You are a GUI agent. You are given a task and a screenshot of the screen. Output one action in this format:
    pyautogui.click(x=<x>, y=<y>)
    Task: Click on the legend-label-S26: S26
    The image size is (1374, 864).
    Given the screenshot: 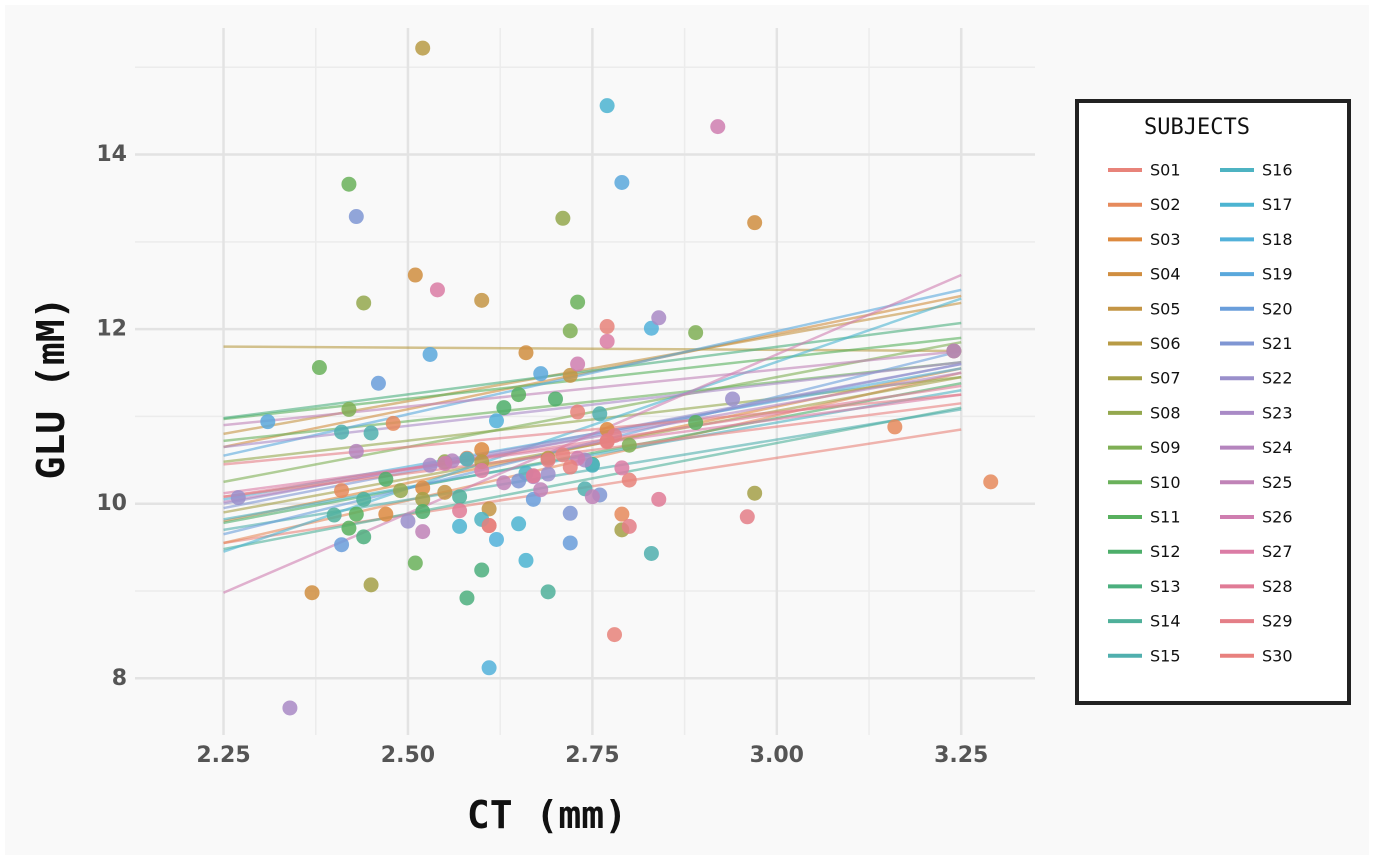 What is the action you would take?
    pyautogui.click(x=1277, y=517)
    